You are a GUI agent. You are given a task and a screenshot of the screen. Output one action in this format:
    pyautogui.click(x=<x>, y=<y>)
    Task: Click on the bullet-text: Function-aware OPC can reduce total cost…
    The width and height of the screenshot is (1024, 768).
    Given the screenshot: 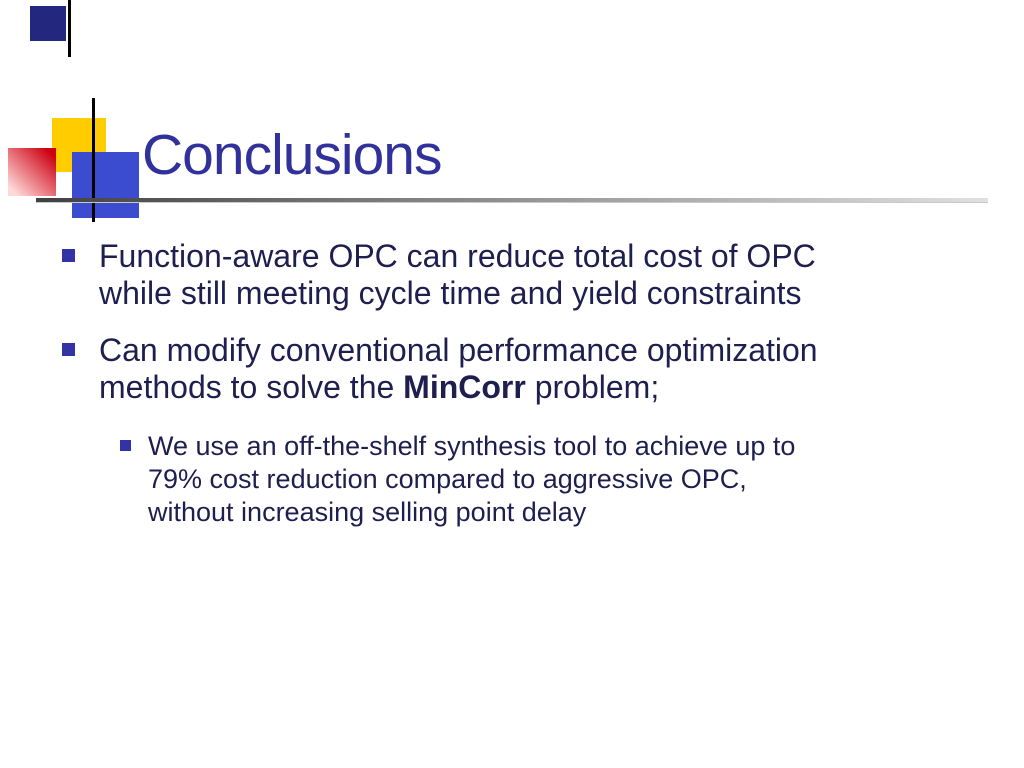 What is the action you would take?
    pyautogui.click(x=457, y=274)
    